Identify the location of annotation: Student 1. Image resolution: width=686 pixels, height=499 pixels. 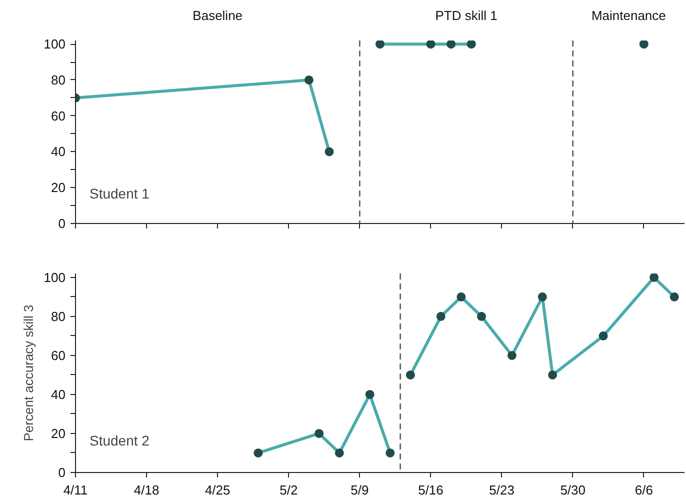
(120, 194).